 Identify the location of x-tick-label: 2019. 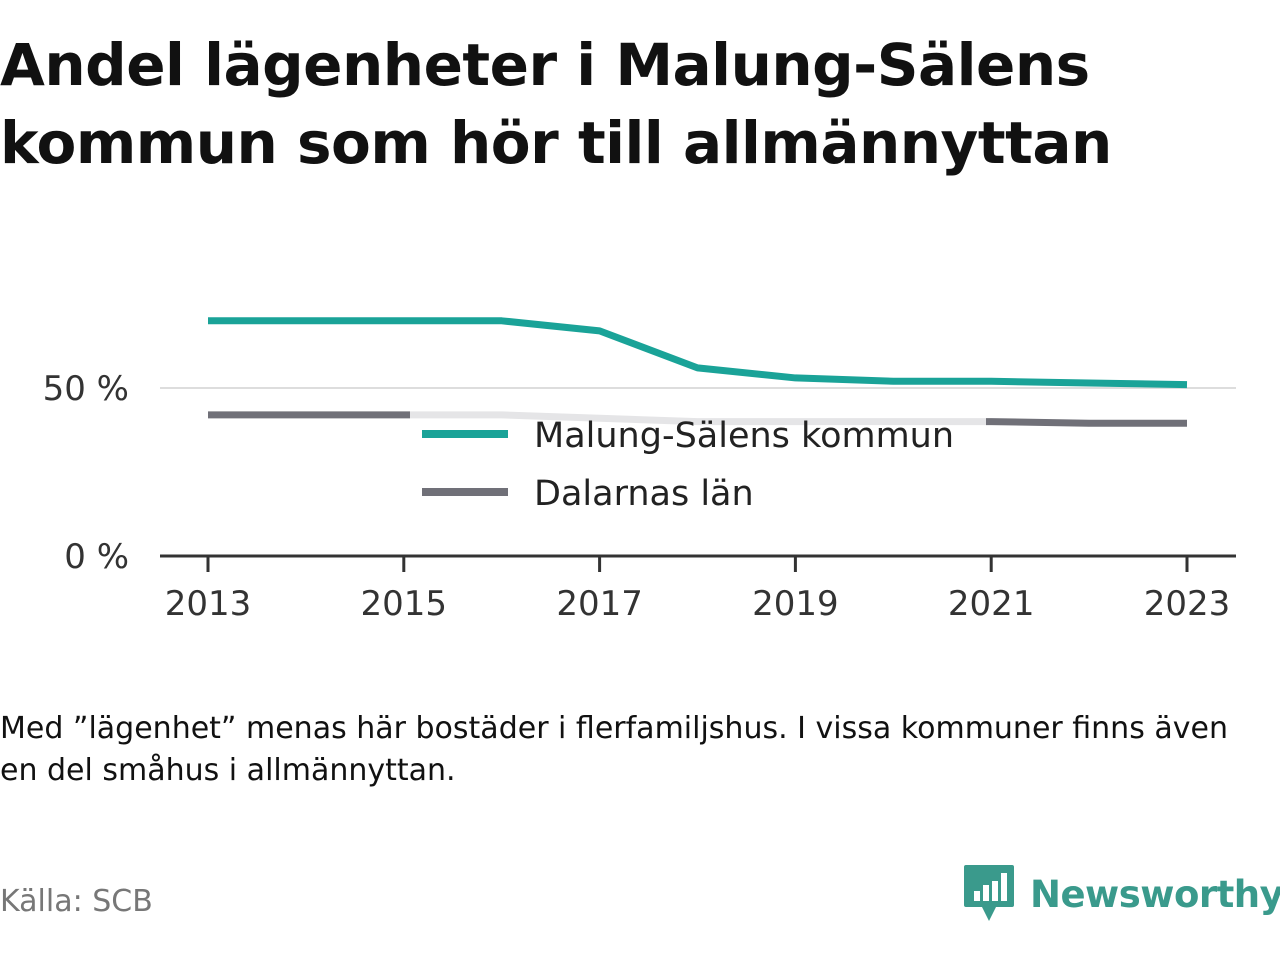
(795, 604).